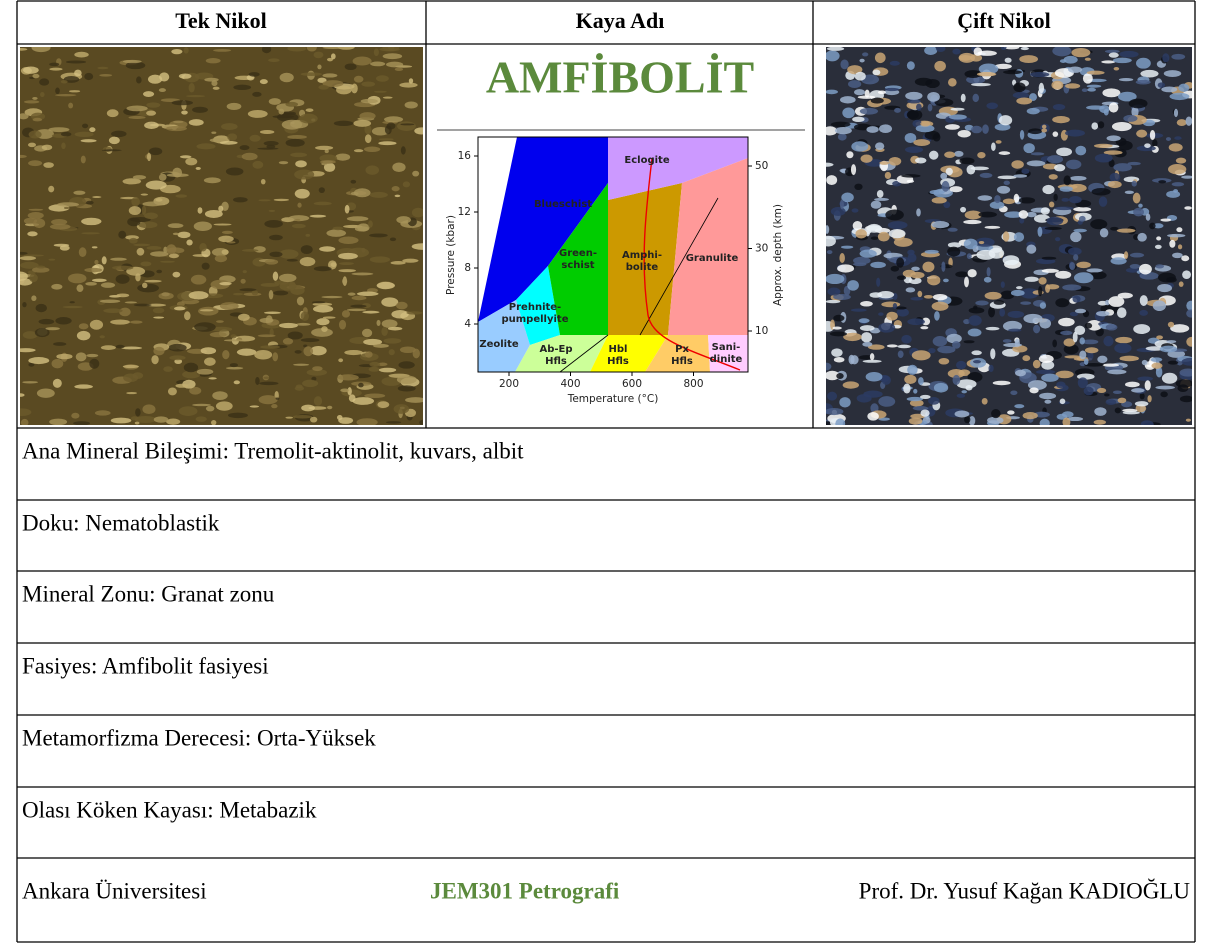  Describe the element at coordinates (221, 20) in the screenshot. I see `column-header: Tek Nikol` at that location.